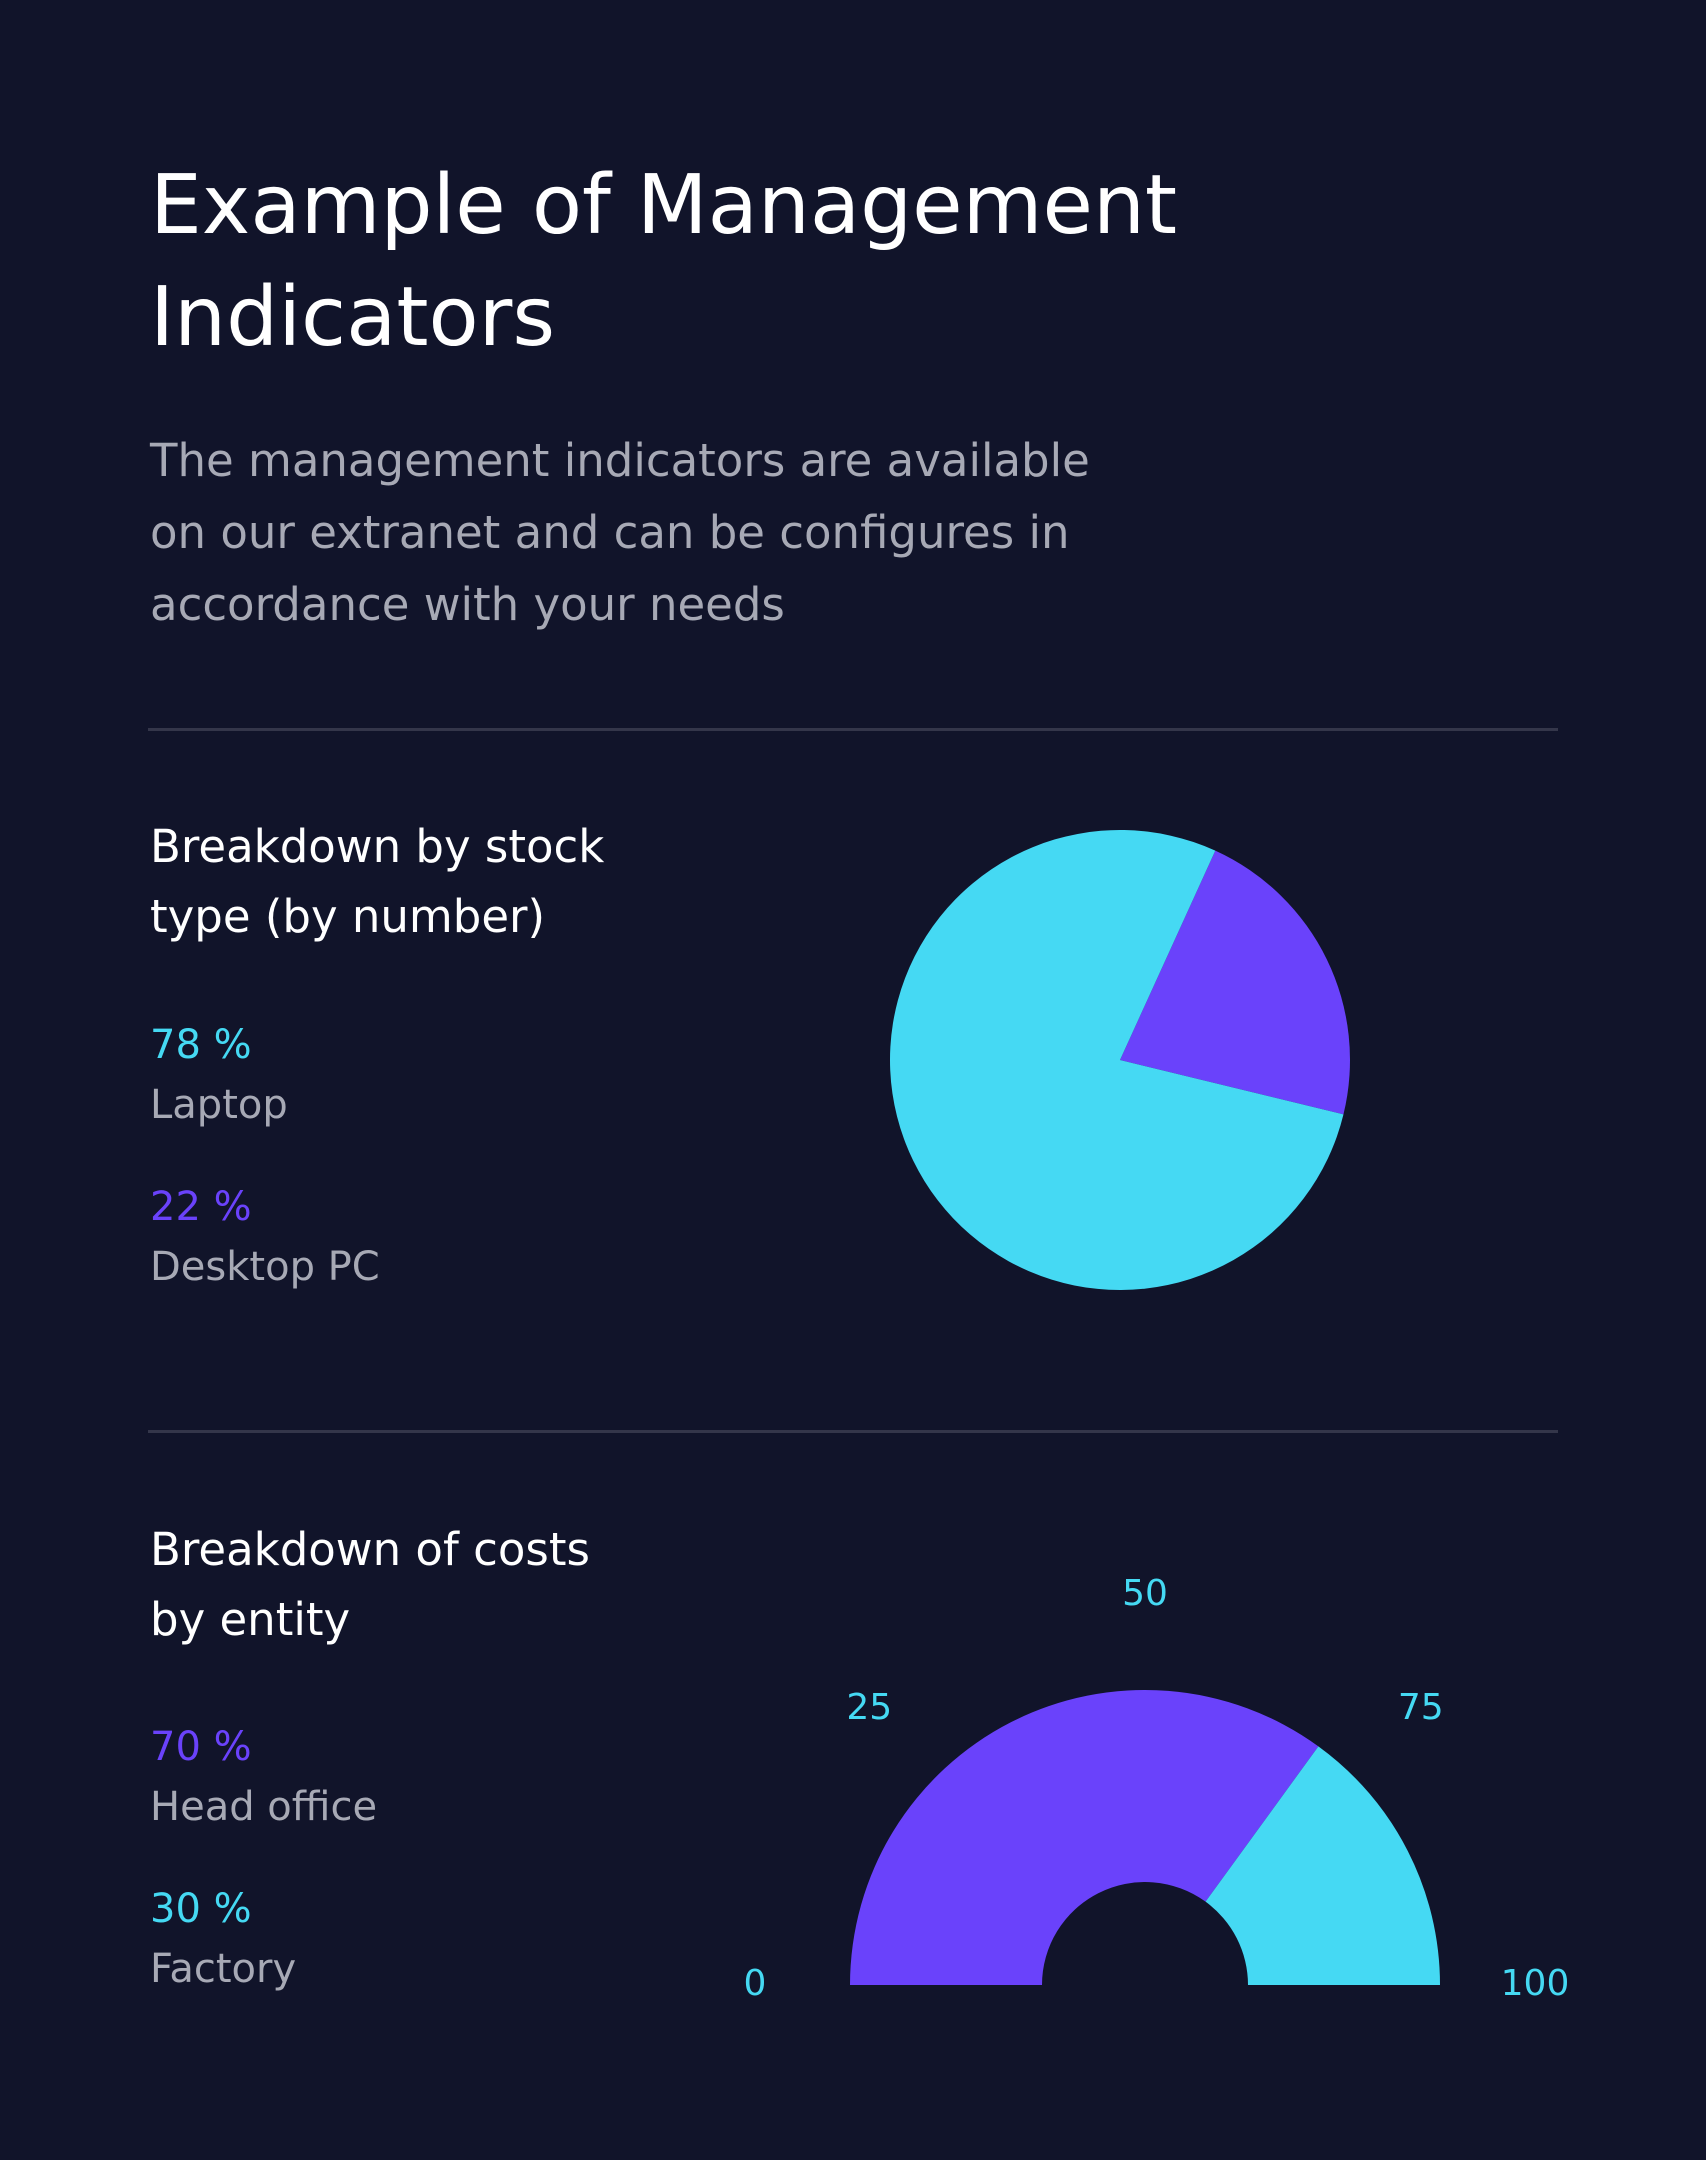 Image resolution: width=1706 pixels, height=2160 pixels. What do you see at coordinates (219, 1105) in the screenshot?
I see `legend-label-laptop: Laptop` at bounding box center [219, 1105].